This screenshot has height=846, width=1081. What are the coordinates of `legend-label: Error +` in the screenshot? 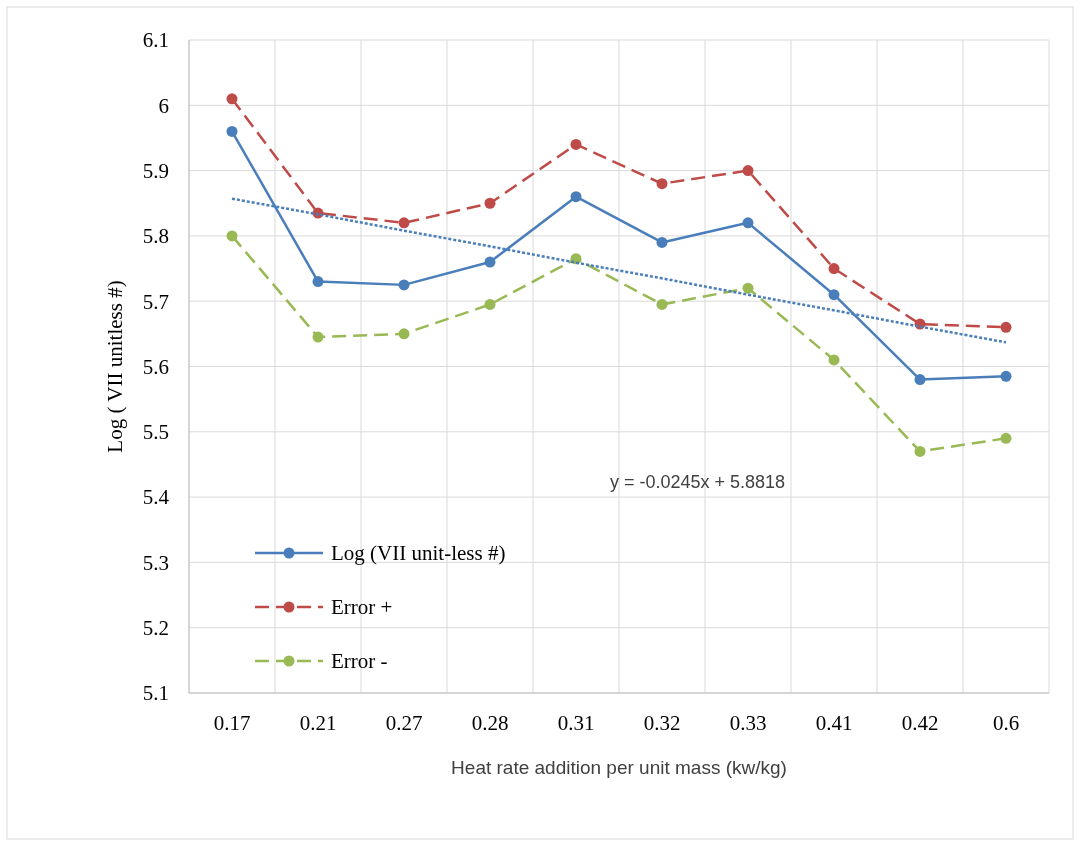 It's located at (362, 607).